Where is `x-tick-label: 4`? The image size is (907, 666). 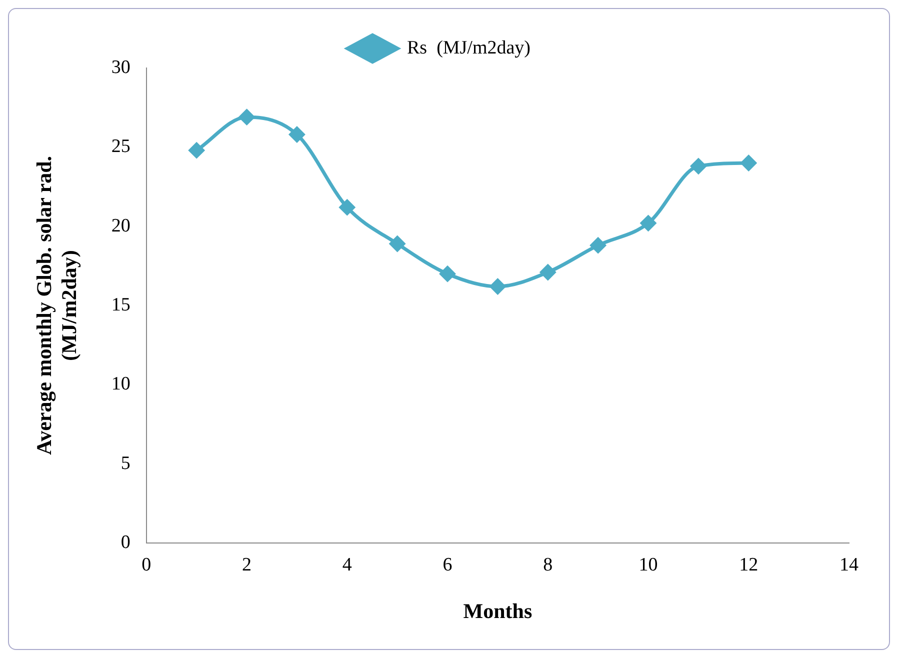 x-tick-label: 4 is located at coordinates (347, 565).